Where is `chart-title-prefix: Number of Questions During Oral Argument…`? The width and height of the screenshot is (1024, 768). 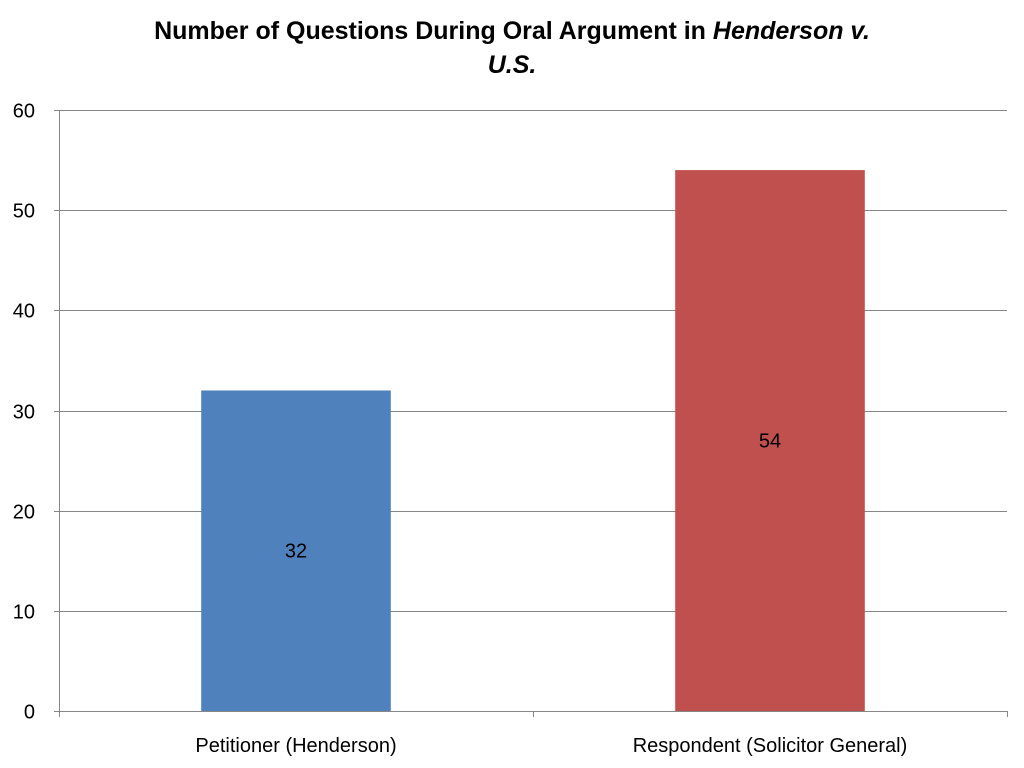 chart-title-prefix: Number of Questions During Oral Argument… is located at coordinates (433, 31).